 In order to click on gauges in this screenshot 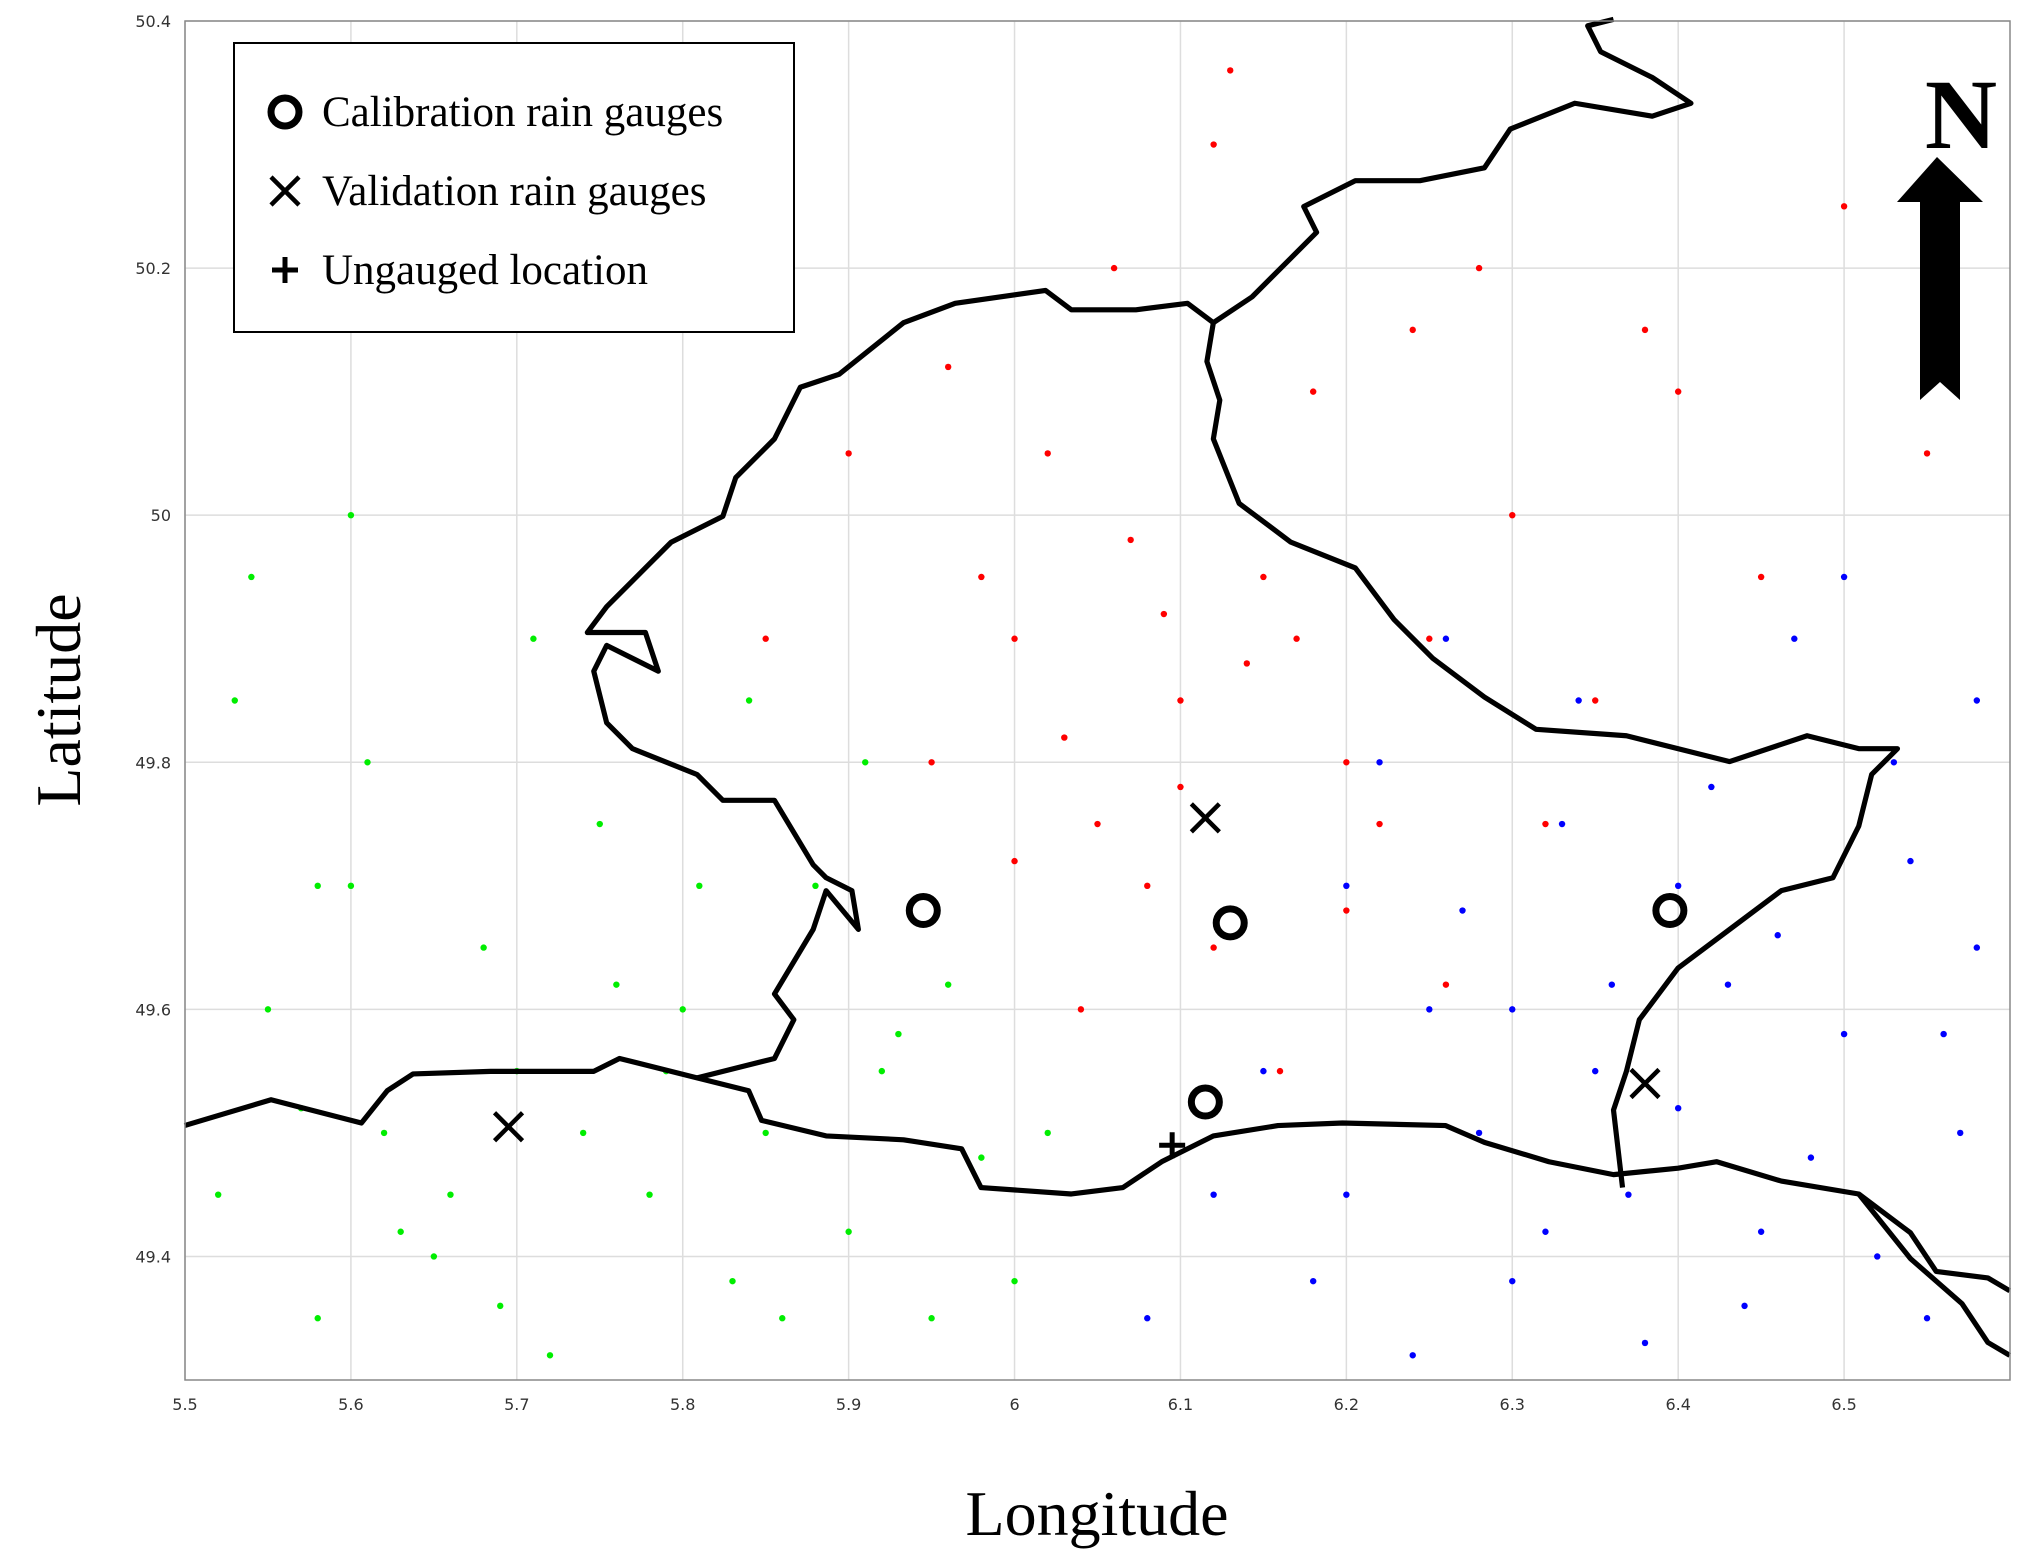, I will do `click(1090, 980)`.